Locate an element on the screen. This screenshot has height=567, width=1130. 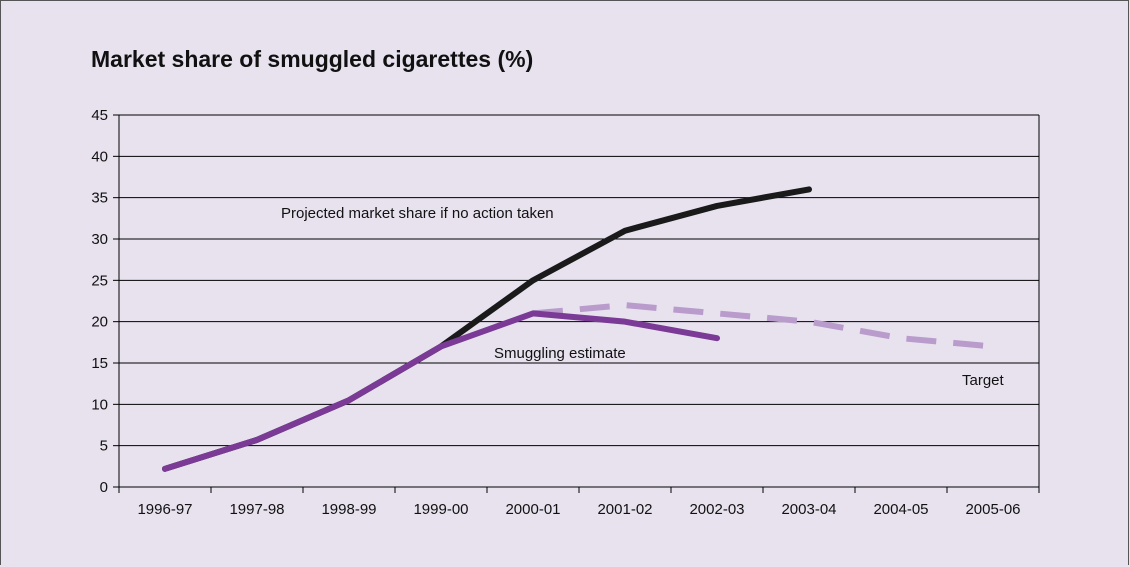
y-tick-label: 30 is located at coordinates (99, 239).